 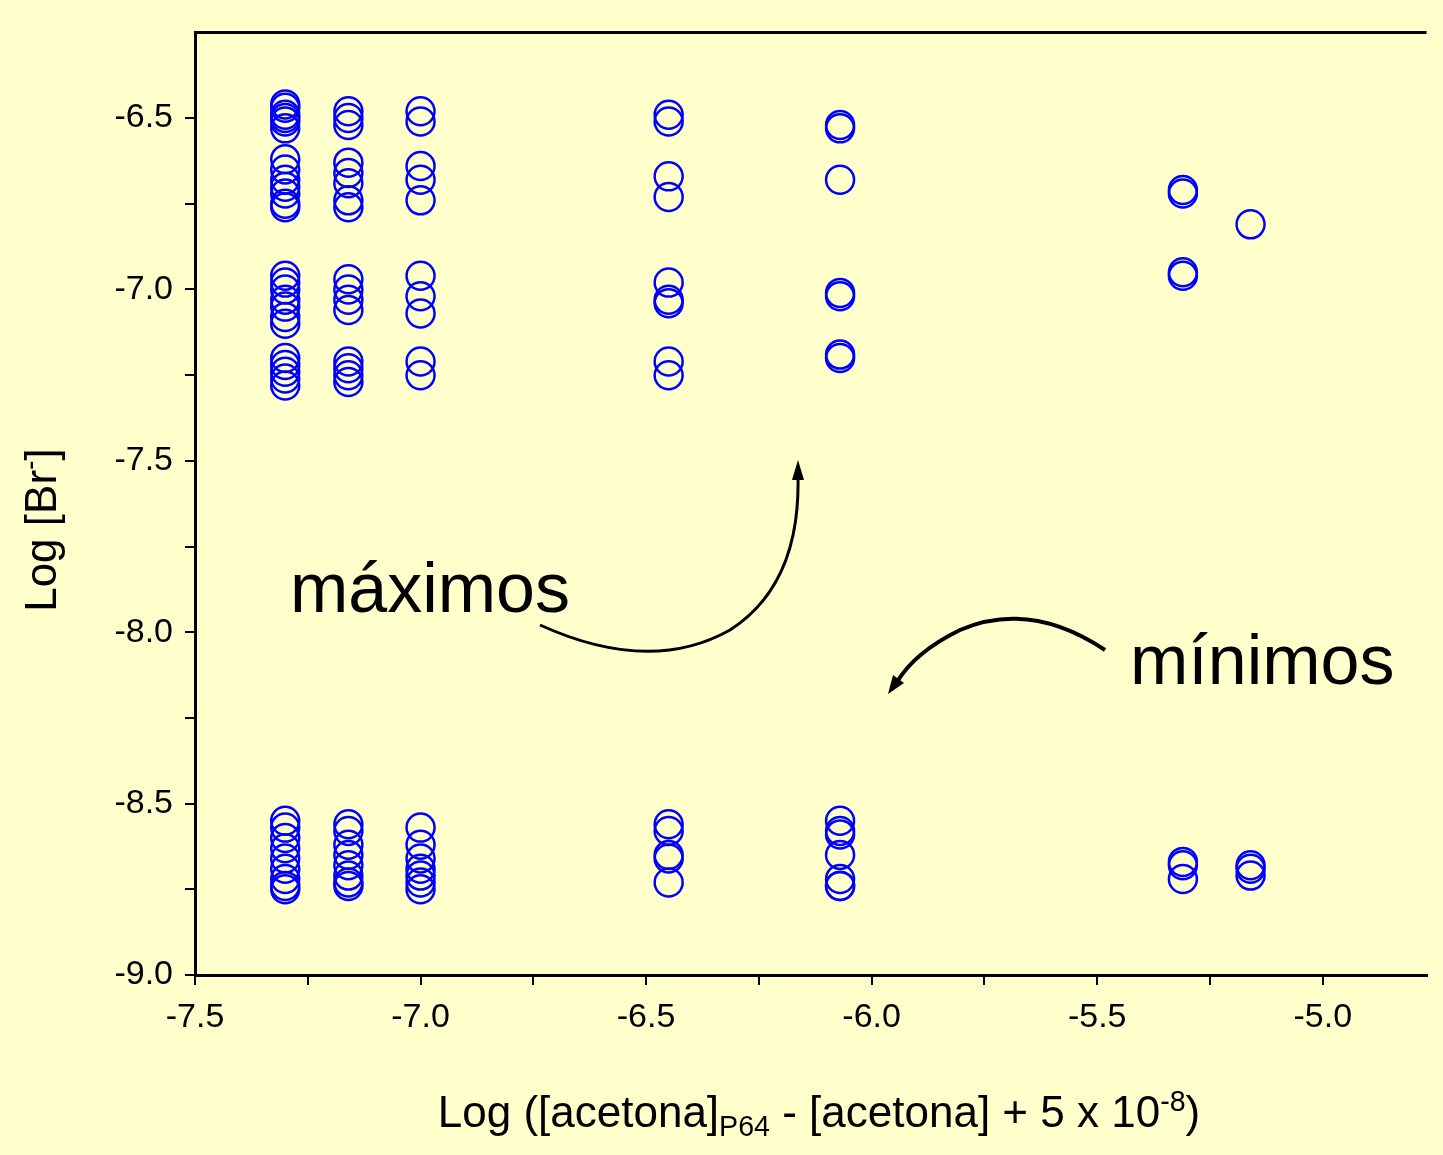 I want to click on x-tick-label: -6.0, so click(x=871, y=1014).